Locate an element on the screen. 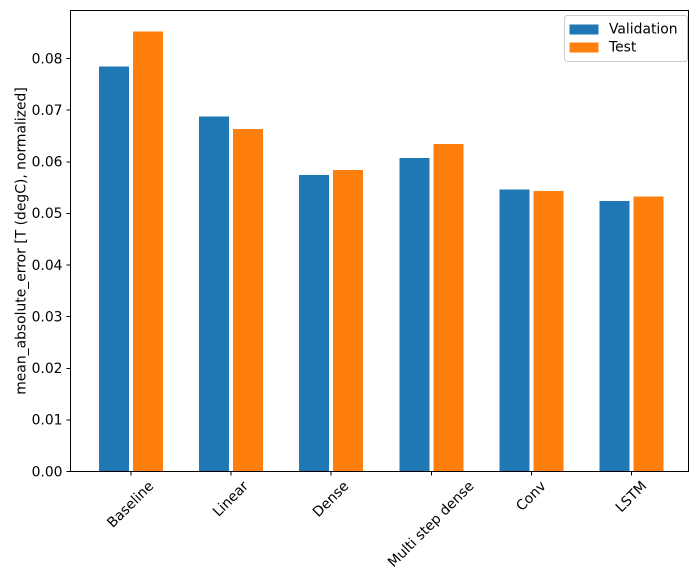 Image resolution: width=700 pixels, height=586 pixels. legend-swatch-validation is located at coordinates (584, 29).